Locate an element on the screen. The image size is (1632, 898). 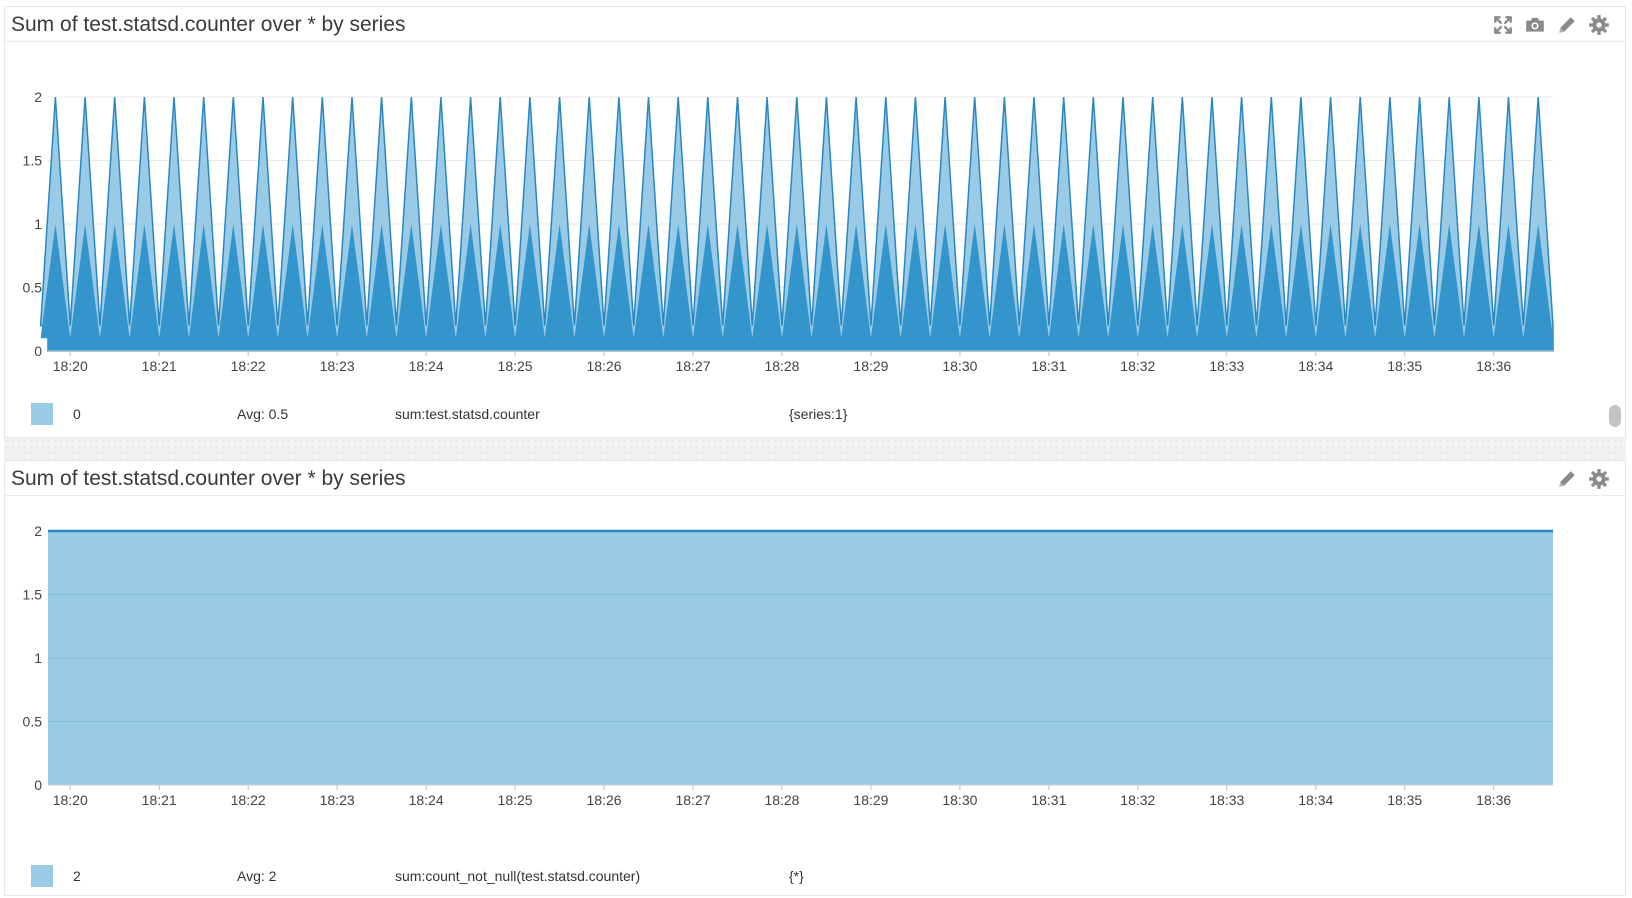
camera-icon is located at coordinates (1535, 25).